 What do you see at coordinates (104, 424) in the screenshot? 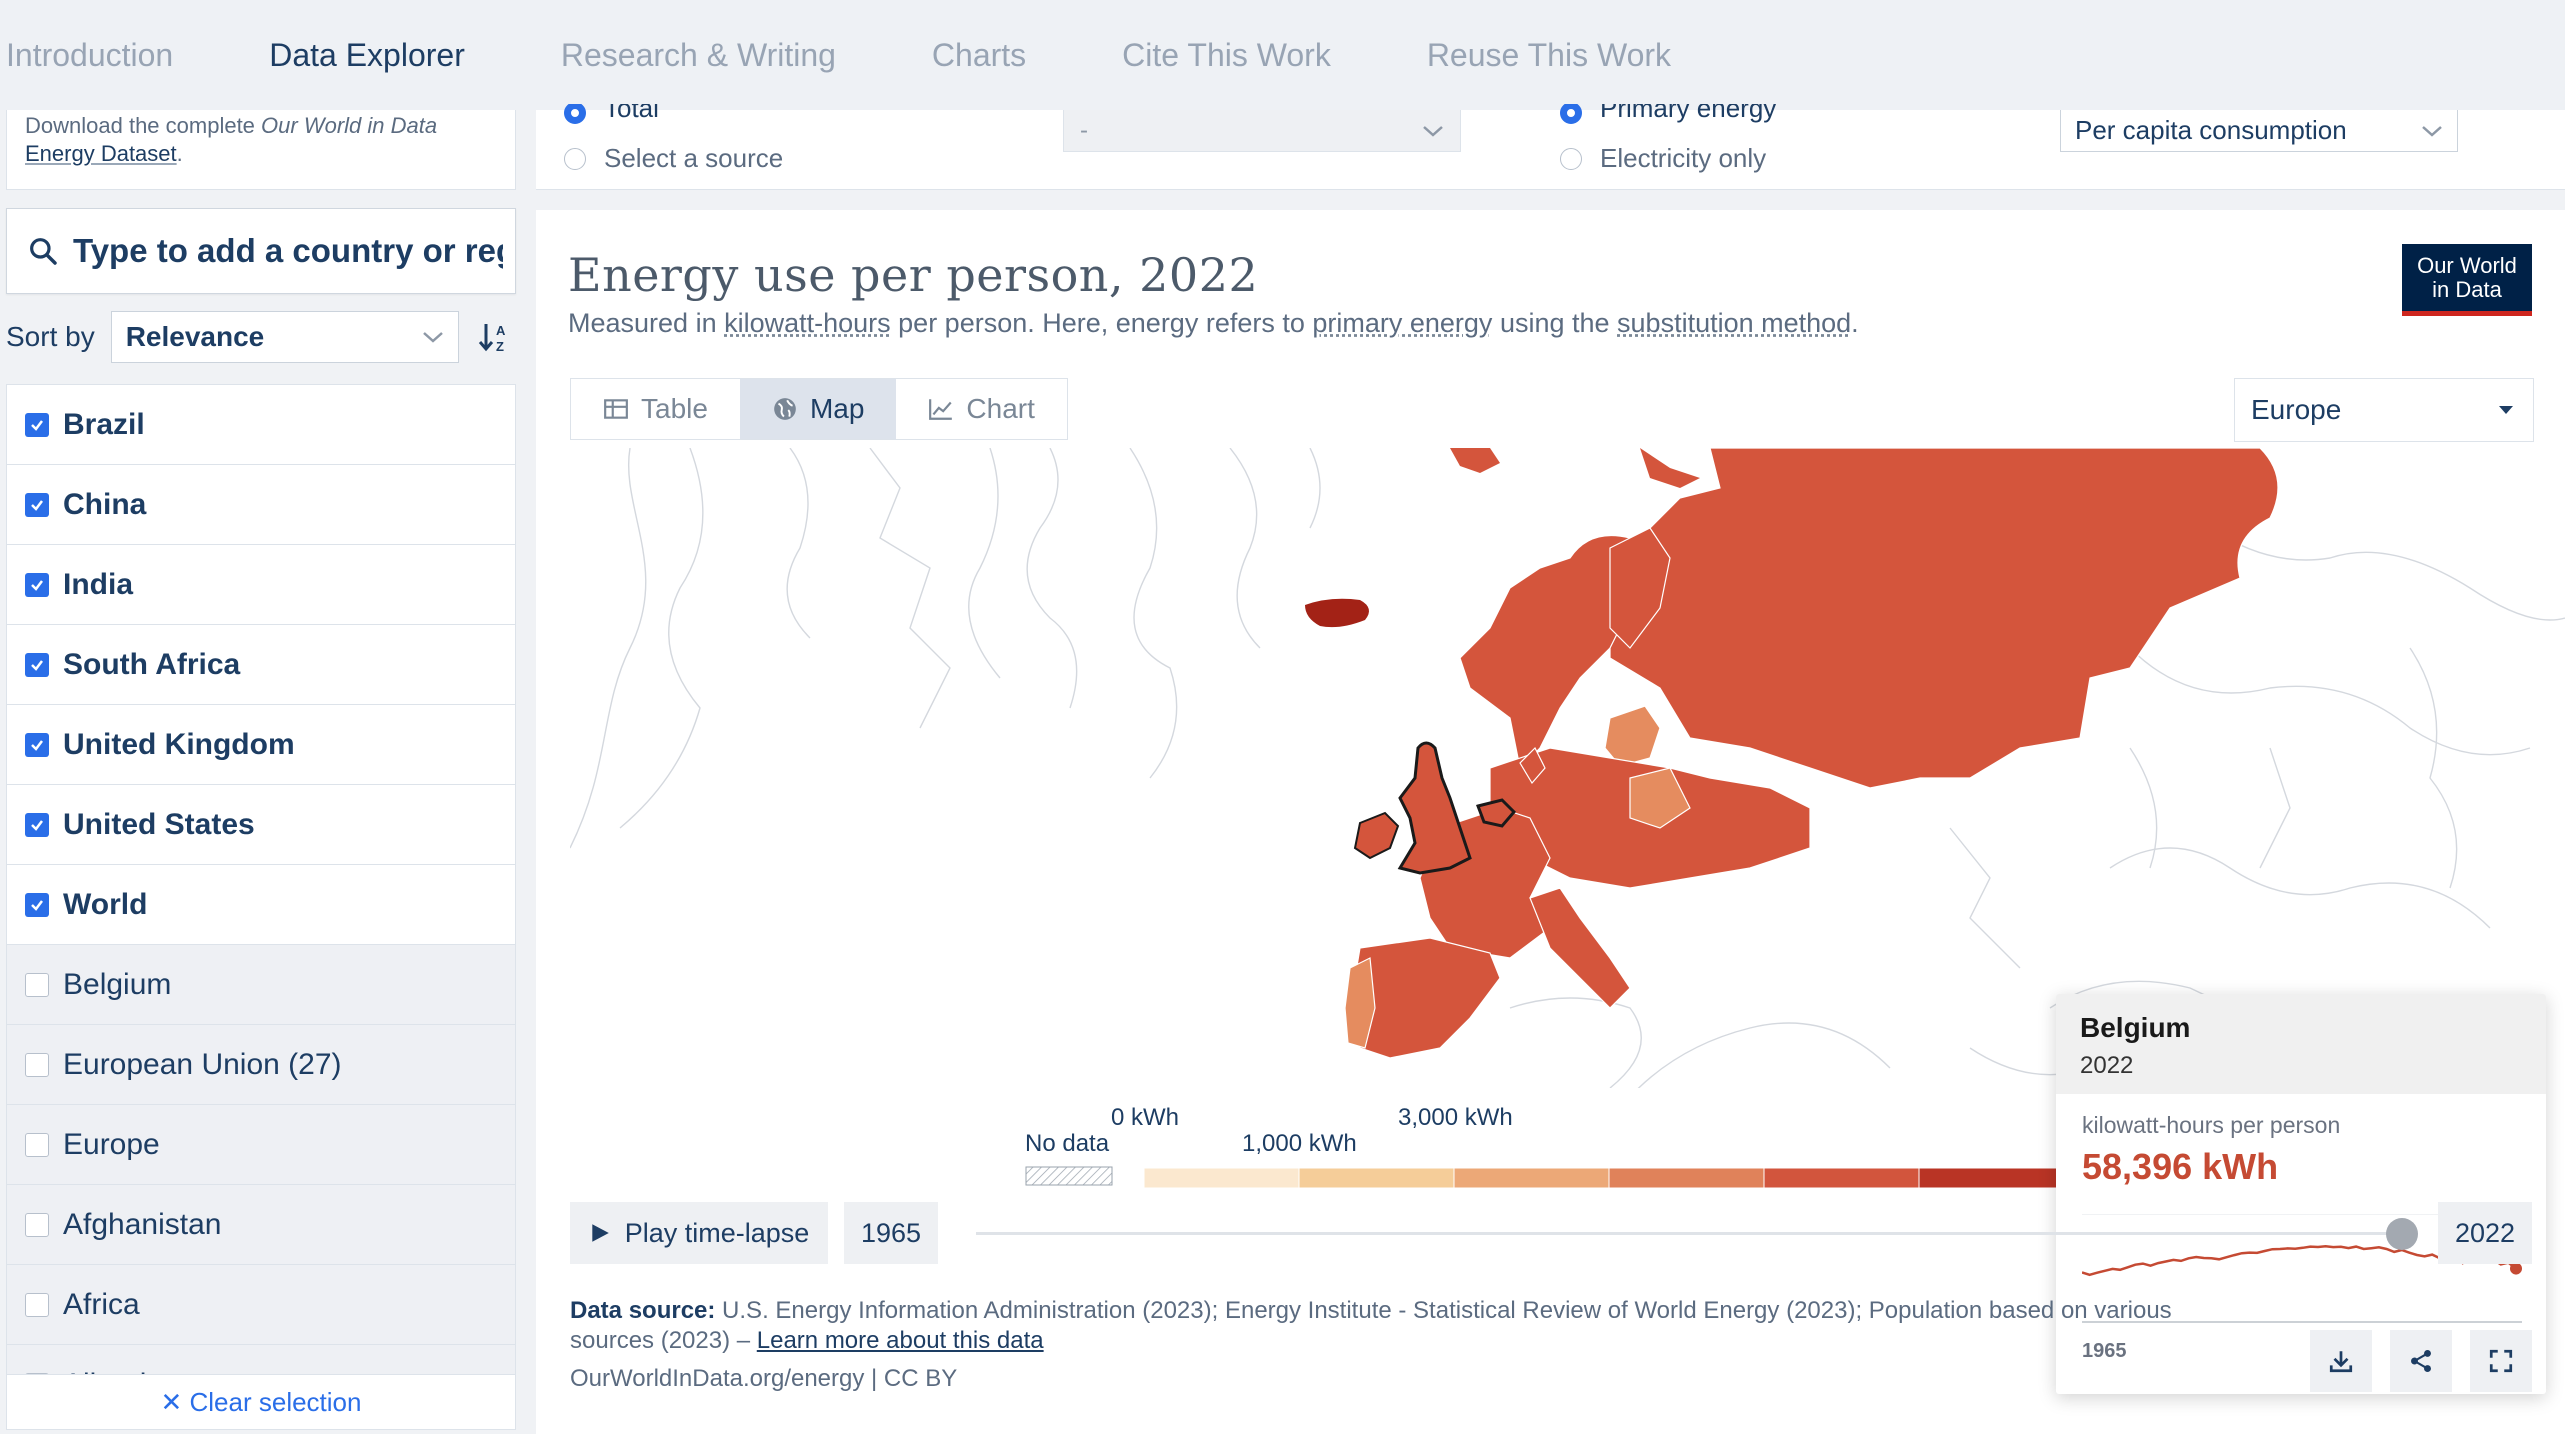
I see `country-name: Brazil` at bounding box center [104, 424].